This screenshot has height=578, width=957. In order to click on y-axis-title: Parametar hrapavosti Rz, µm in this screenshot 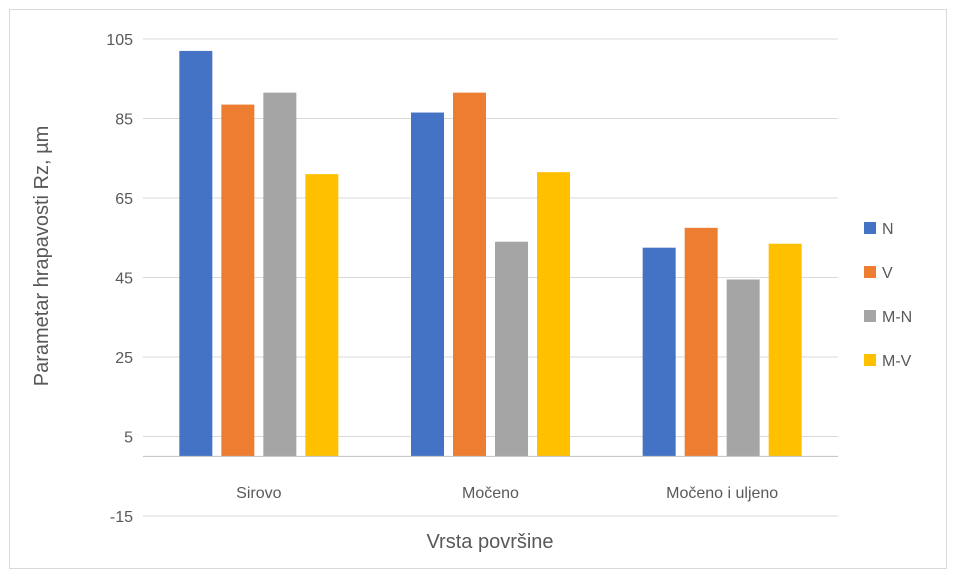, I will do `click(42, 256)`.